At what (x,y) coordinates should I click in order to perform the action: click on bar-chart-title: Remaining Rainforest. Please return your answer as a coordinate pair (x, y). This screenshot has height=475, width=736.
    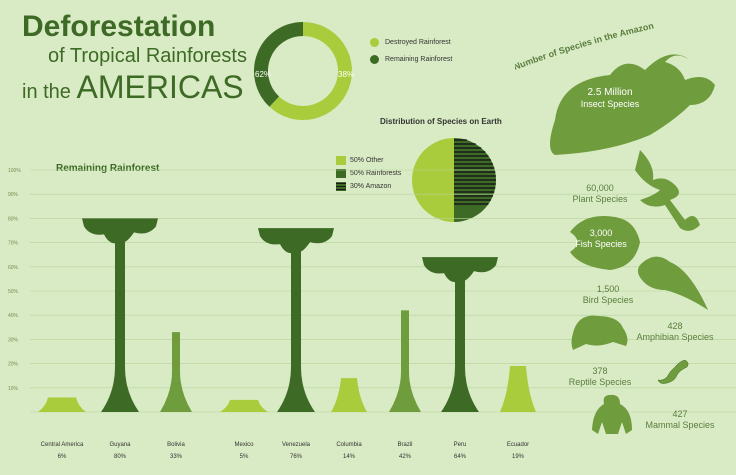
    Looking at the image, I should click on (108, 168).